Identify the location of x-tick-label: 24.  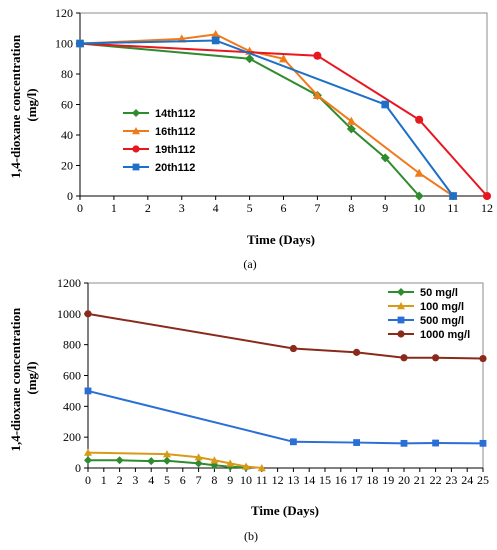
(467, 480).